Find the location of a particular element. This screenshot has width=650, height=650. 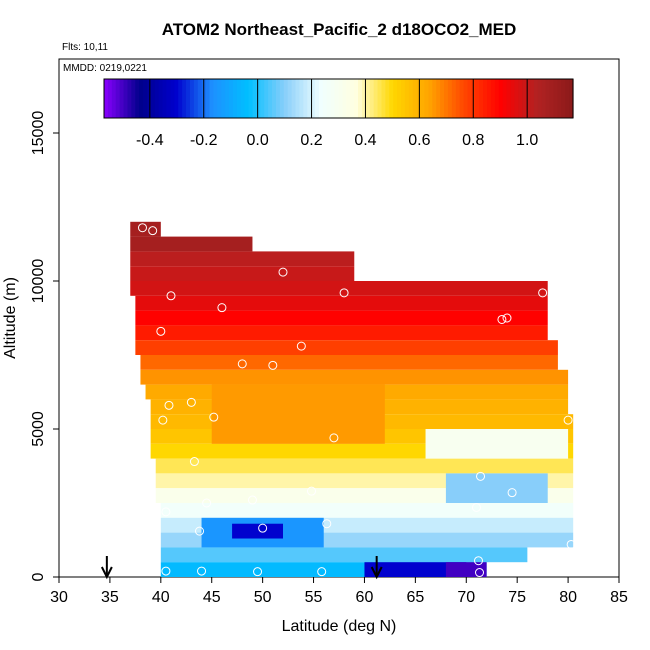

flights-annotation: Flts: 10,11 is located at coordinates (85, 47).